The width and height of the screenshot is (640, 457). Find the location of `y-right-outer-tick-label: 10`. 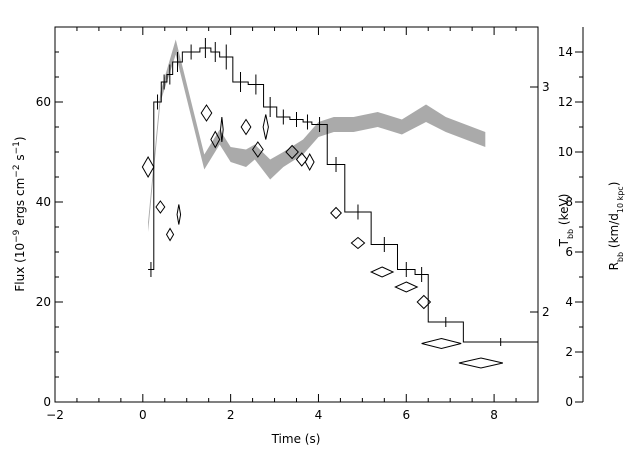

y-right-outer-tick-label: 10 is located at coordinates (565, 152).